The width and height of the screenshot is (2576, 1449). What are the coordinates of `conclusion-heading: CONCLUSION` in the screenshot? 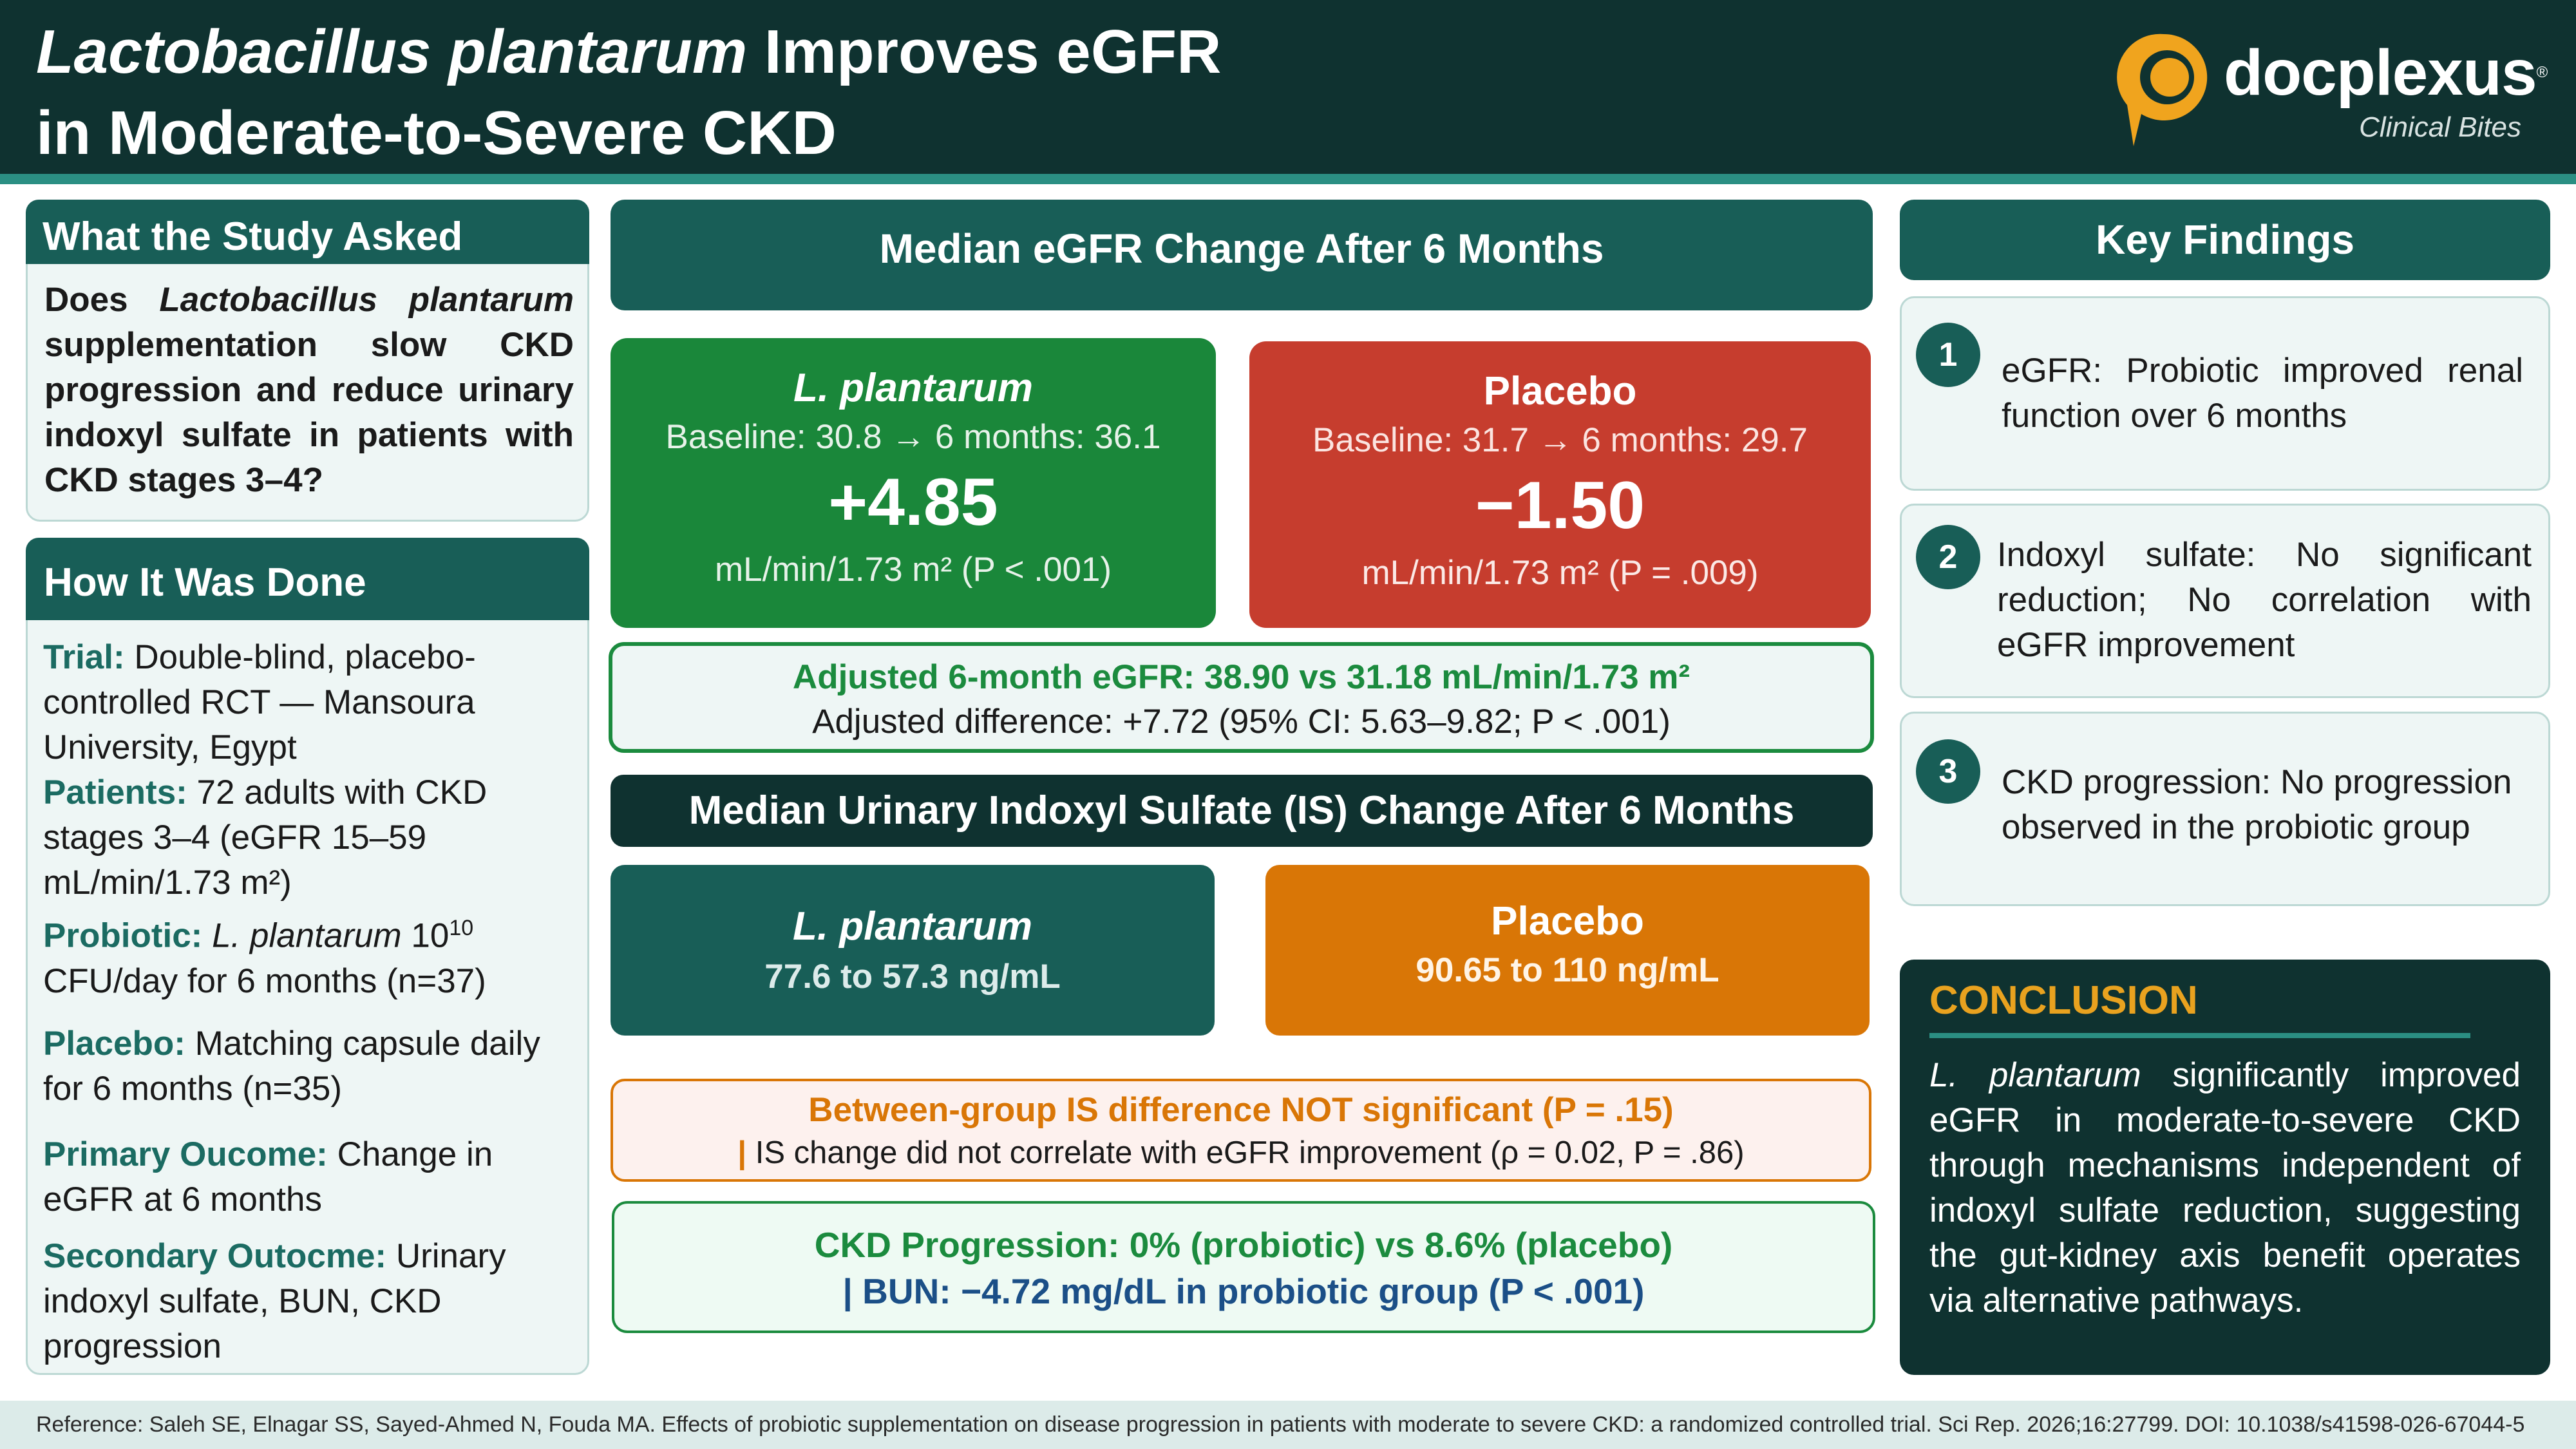 It's located at (2063, 1001).